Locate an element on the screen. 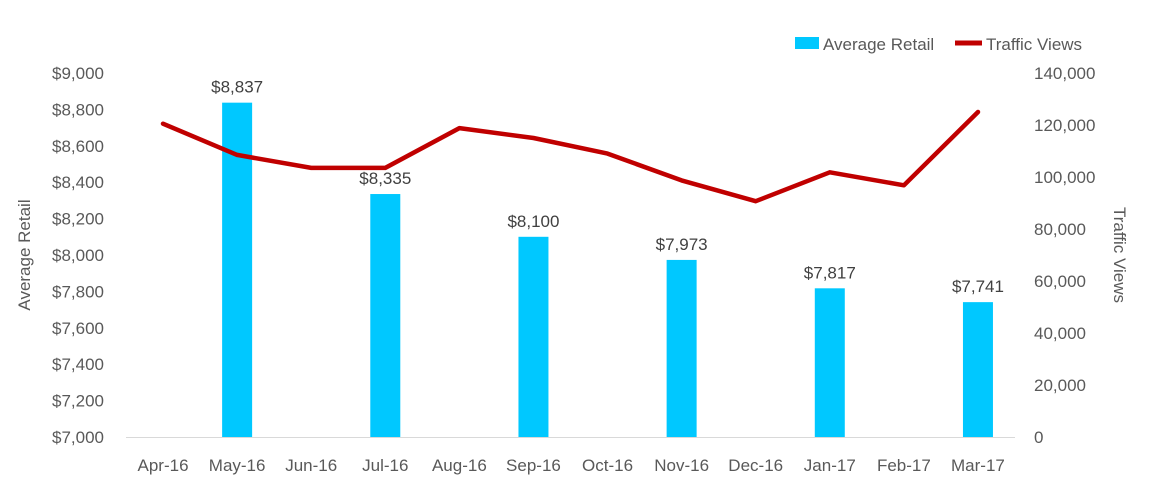 The width and height of the screenshot is (1150, 493). legend-label-average-retail: Average Retail is located at coordinates (878, 44).